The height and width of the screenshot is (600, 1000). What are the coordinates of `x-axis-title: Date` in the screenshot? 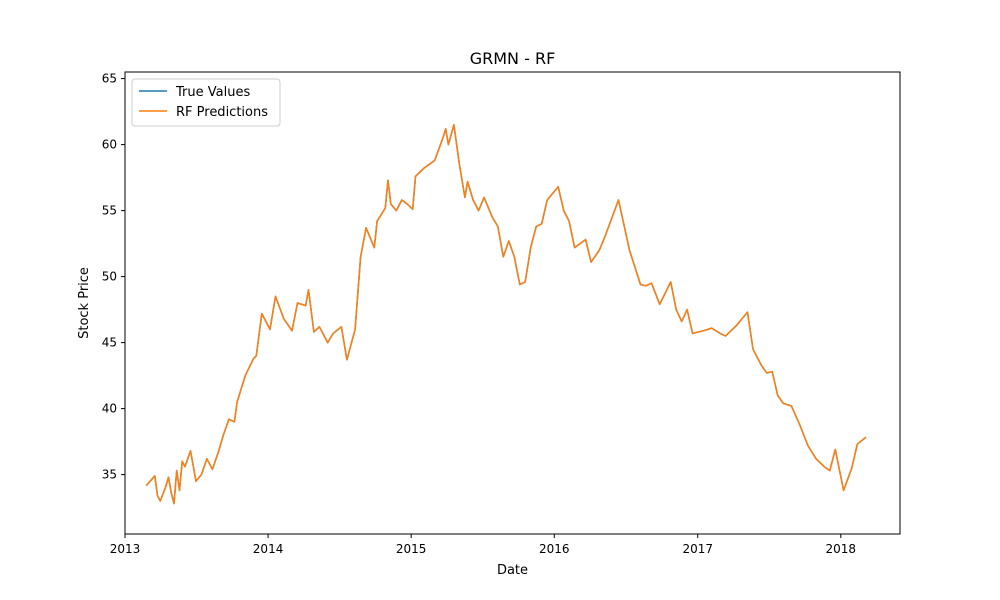 It's located at (512, 570).